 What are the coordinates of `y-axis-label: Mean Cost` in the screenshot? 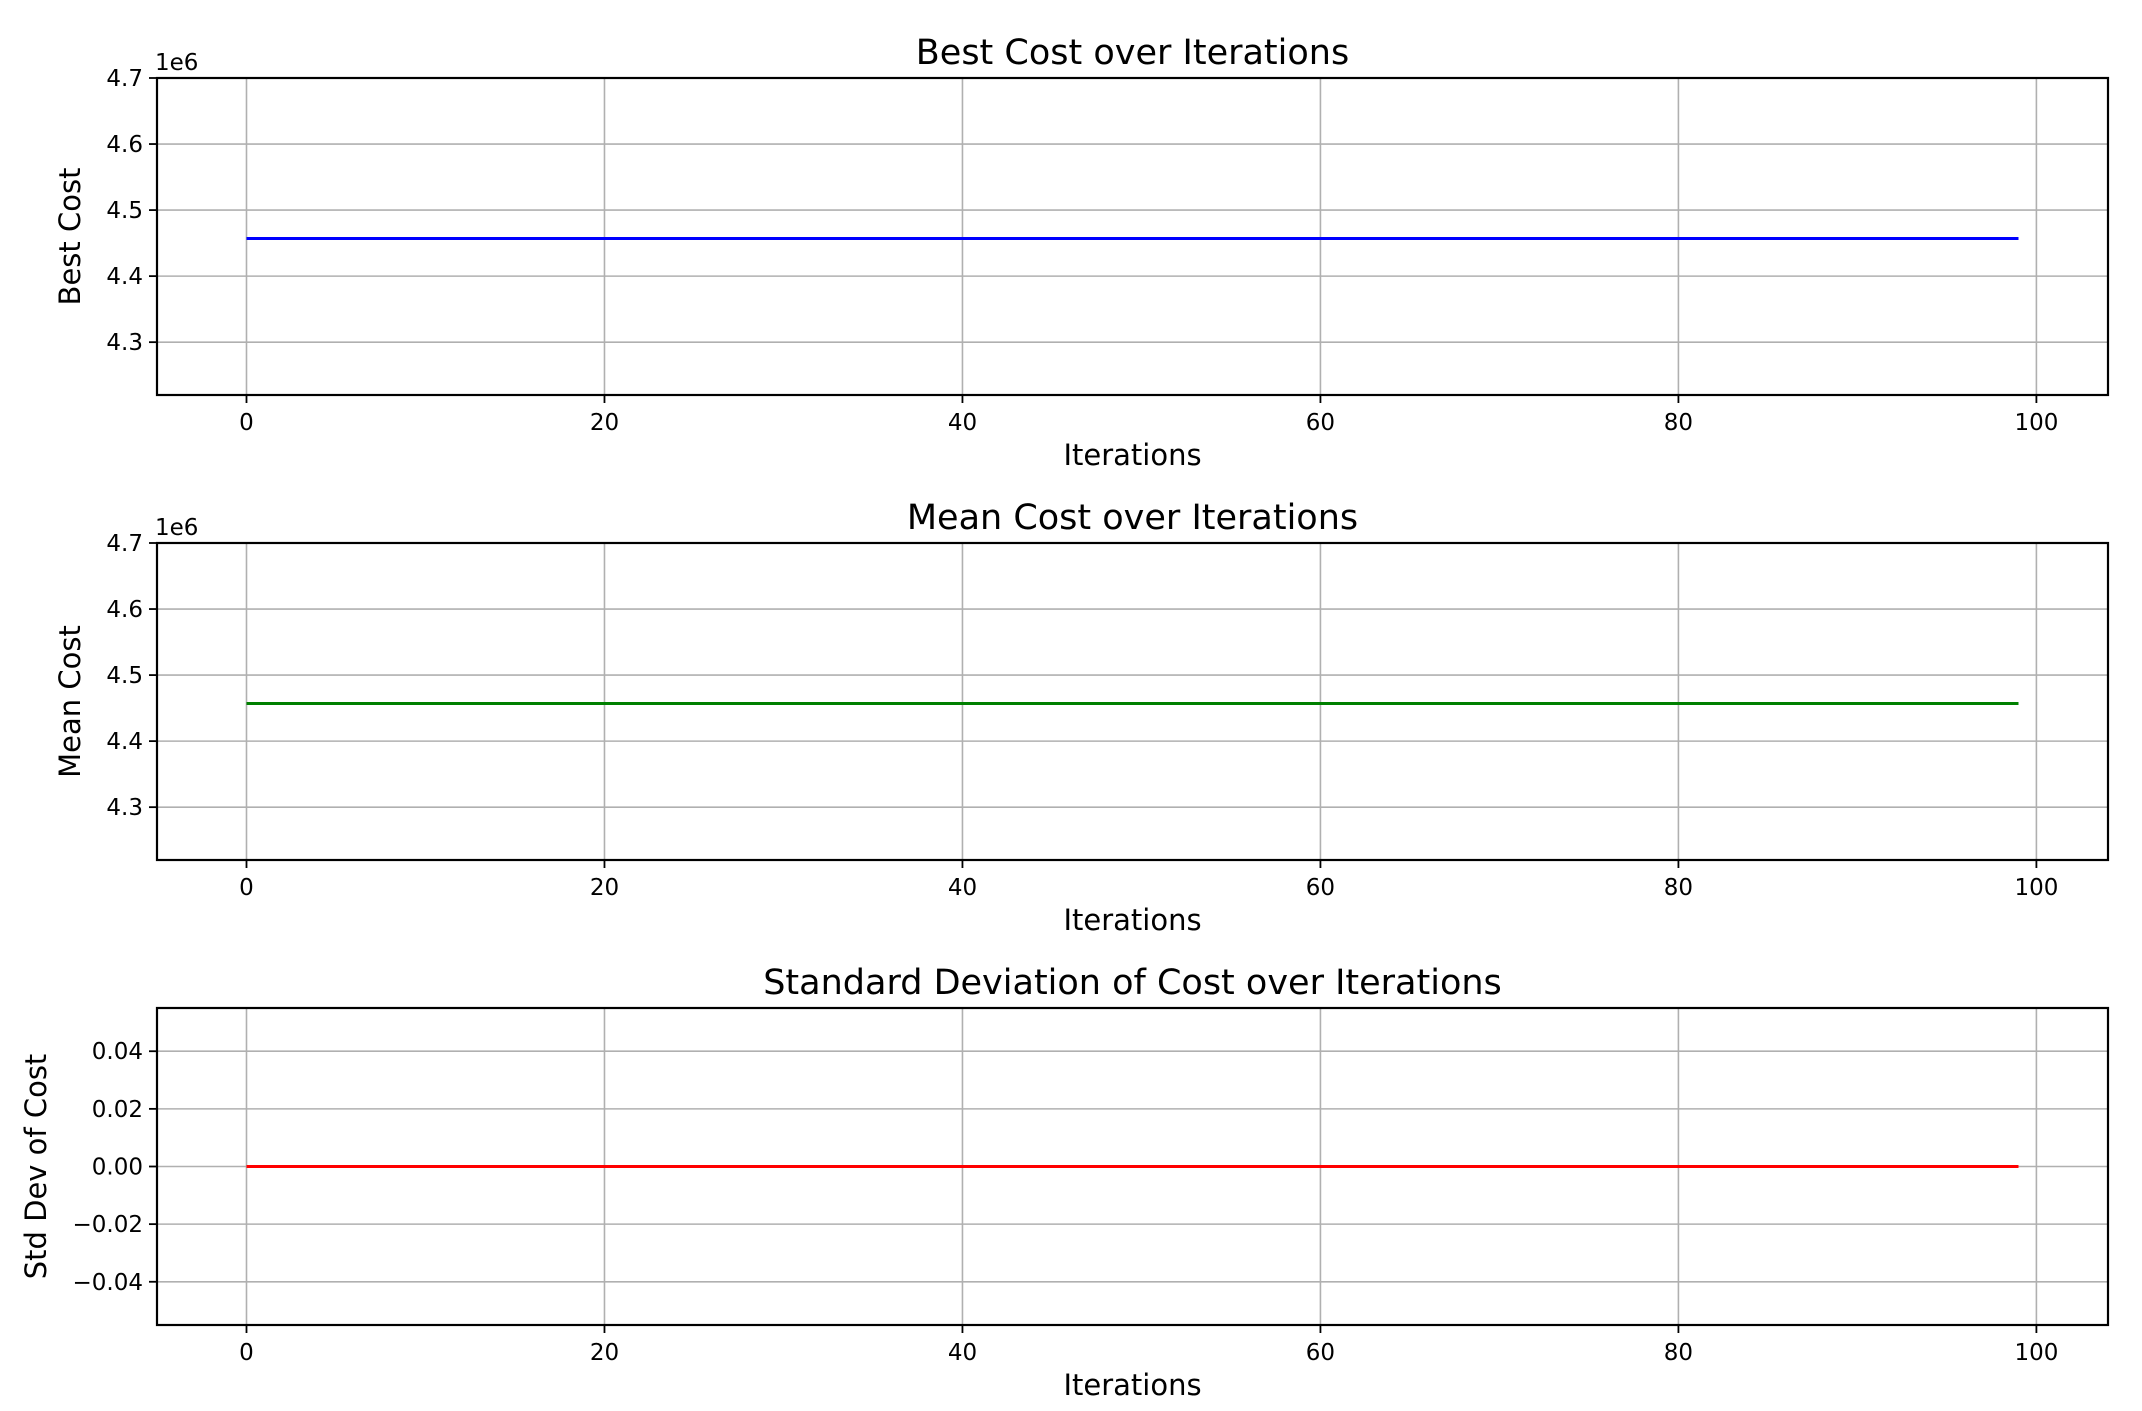 It's located at (70, 701).